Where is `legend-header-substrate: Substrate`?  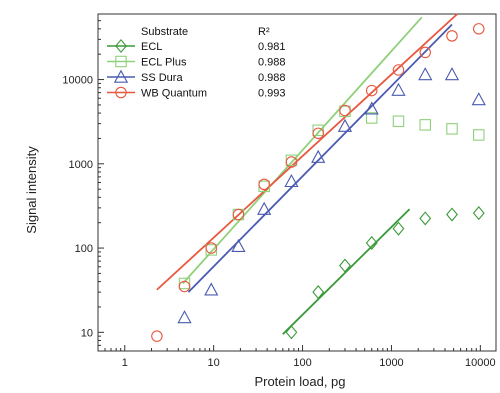 legend-header-substrate: Substrate is located at coordinates (164, 32).